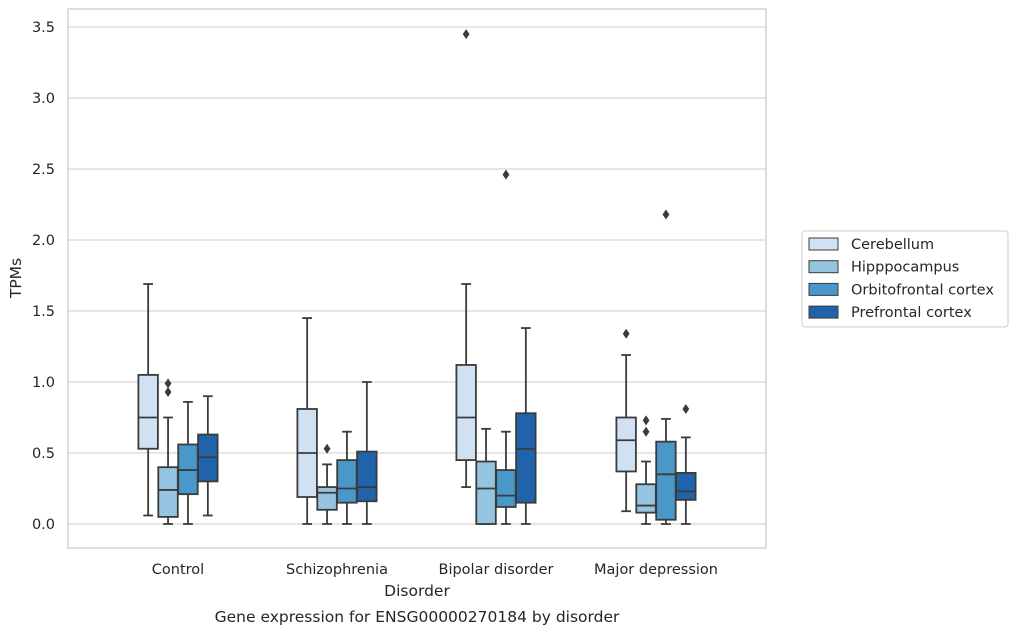 The width and height of the screenshot is (1018, 634). What do you see at coordinates (417, 591) in the screenshot?
I see `x-axis-label: Disorder` at bounding box center [417, 591].